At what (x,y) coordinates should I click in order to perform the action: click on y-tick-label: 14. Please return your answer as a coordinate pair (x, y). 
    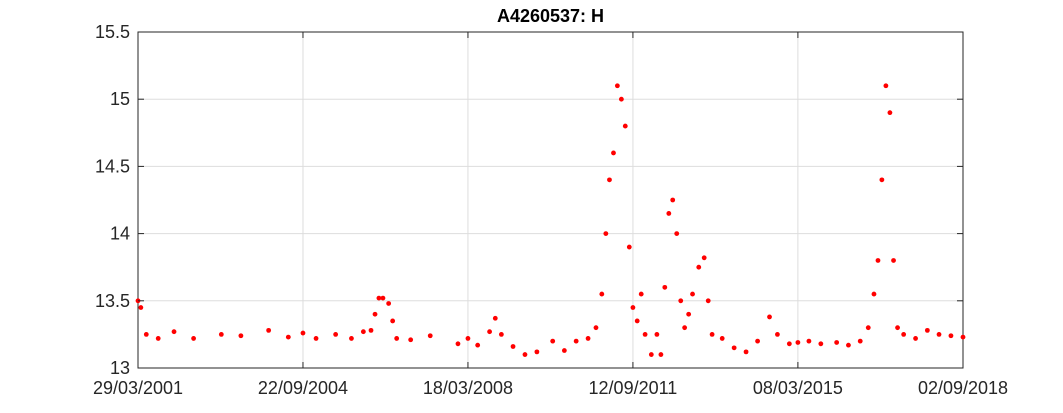
    Looking at the image, I should click on (120, 234).